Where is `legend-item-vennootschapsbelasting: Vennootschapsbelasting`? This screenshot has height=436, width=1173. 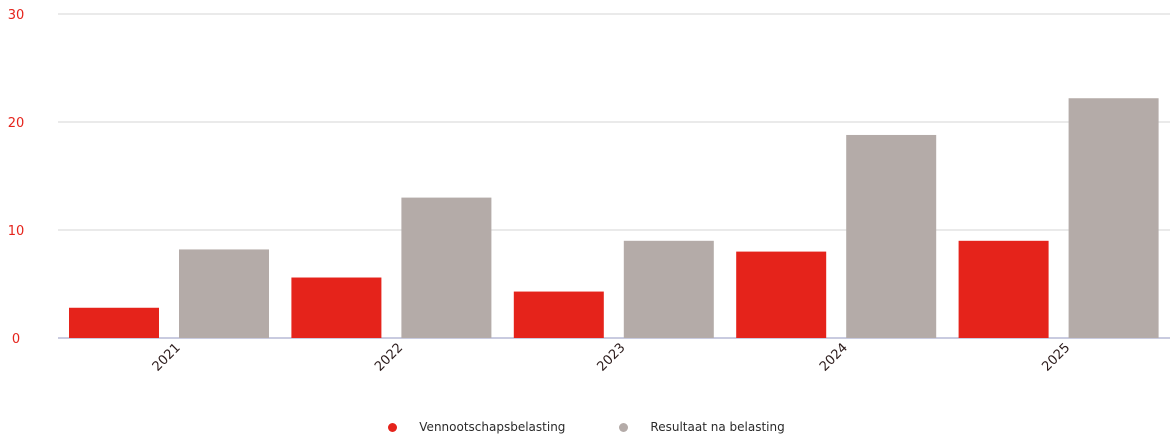
legend-item-vennootschapsbelasting: Vennootschapsbelasting is located at coordinates (476, 427).